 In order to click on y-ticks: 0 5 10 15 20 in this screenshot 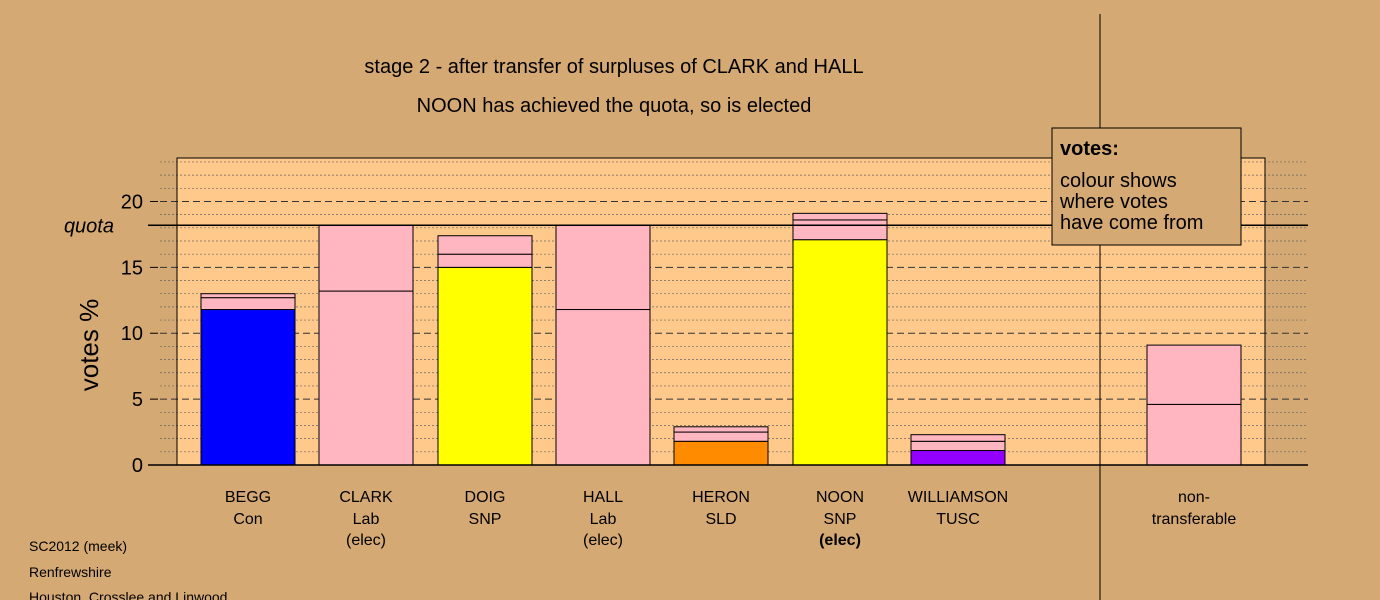, I will do `click(139, 334)`.